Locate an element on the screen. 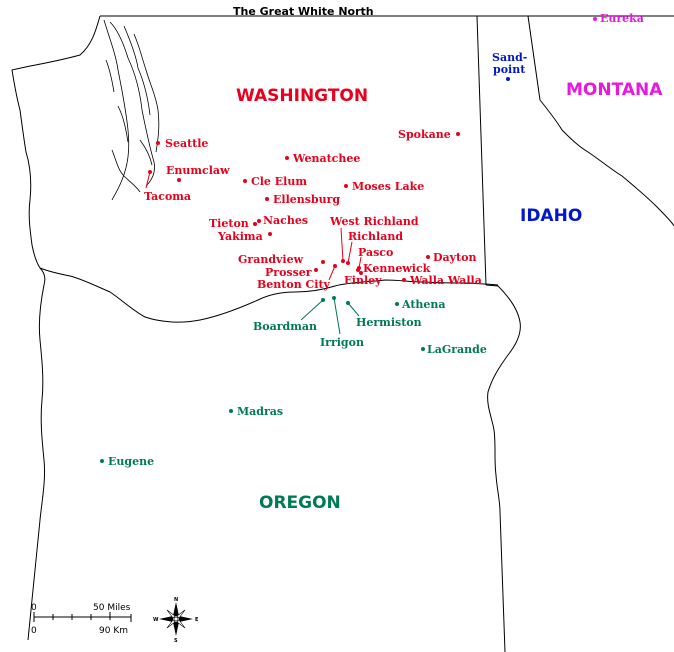 The width and height of the screenshot is (674, 652). compass-s-label: S is located at coordinates (176, 641).